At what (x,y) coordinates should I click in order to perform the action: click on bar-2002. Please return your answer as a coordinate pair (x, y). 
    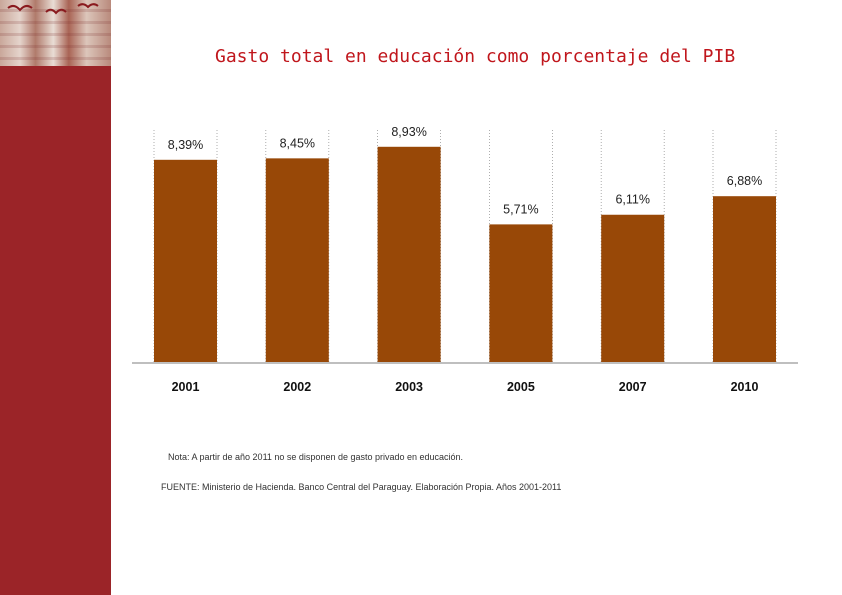
    Looking at the image, I should click on (297, 260).